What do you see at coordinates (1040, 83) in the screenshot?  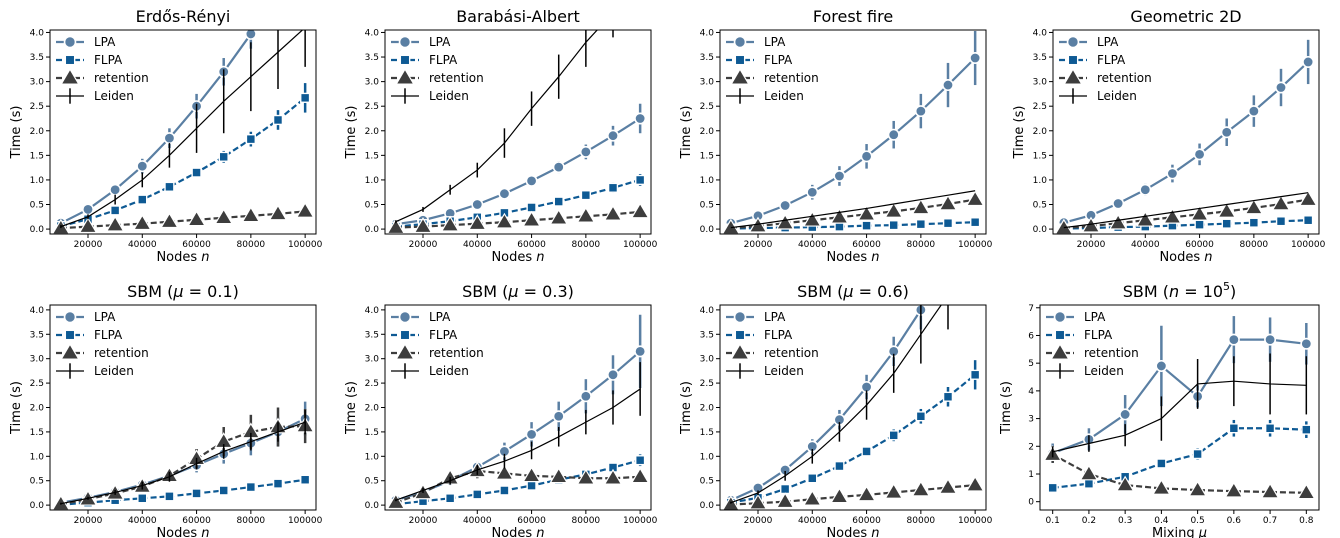 I see `y-tick-label: 3.0` at bounding box center [1040, 83].